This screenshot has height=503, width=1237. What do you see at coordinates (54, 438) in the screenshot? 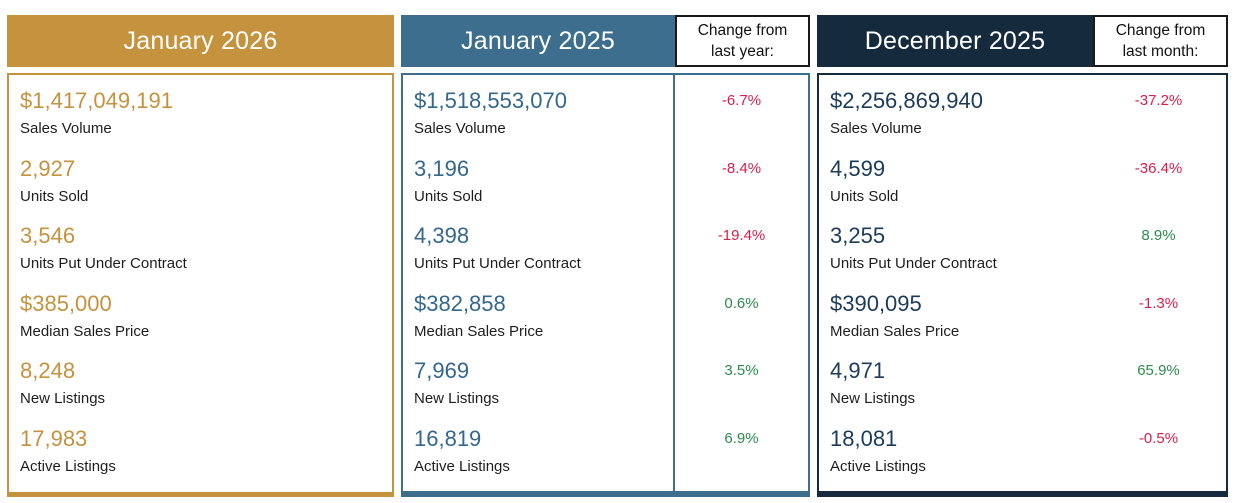
I see `metric-value: 17,983` at bounding box center [54, 438].